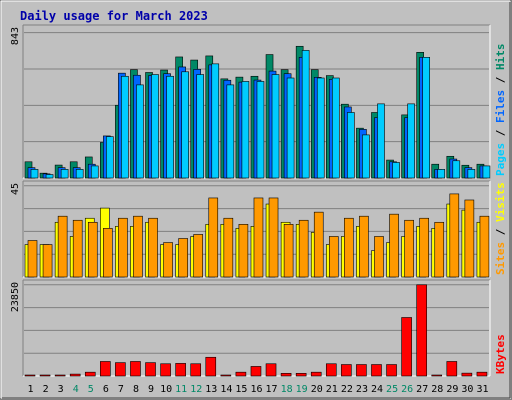  I want to click on panel-max-label: 45, so click(15, 189).